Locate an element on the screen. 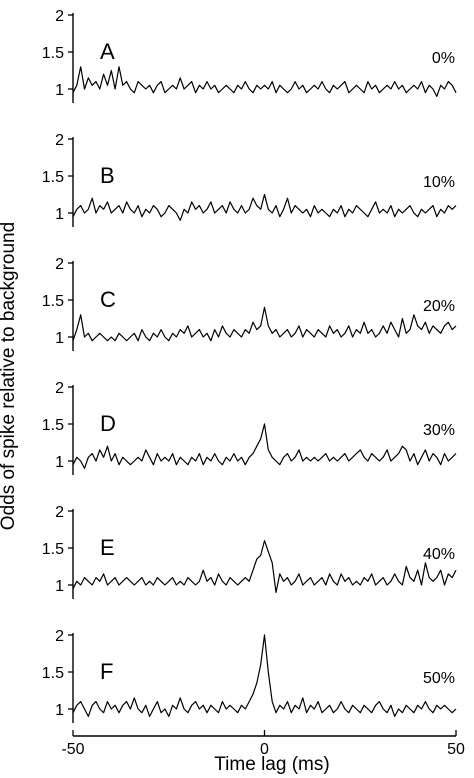 Image resolution: width=474 pixels, height=778 pixels. percent-label: 30% is located at coordinates (439, 430).